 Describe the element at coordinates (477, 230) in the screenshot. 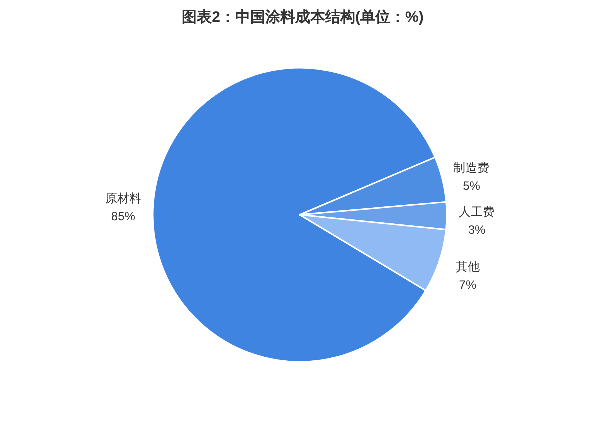

I see `data-label: 3%` at that location.